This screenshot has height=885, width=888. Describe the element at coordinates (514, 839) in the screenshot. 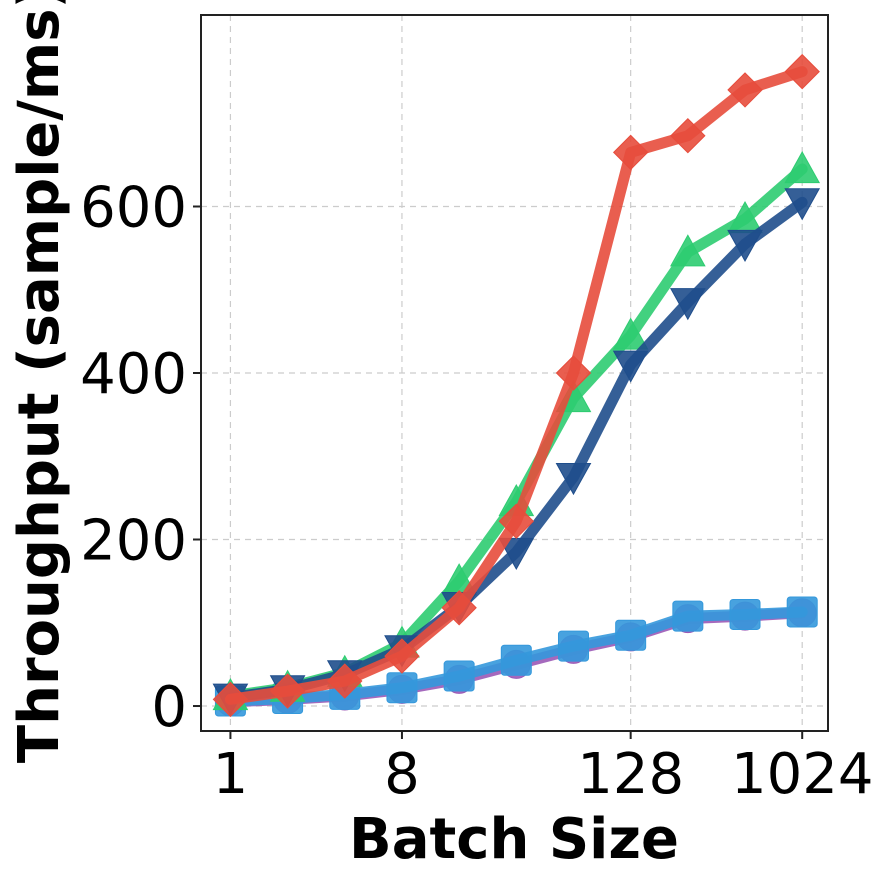

I see `x-axis-label: Batch Size` at that location.